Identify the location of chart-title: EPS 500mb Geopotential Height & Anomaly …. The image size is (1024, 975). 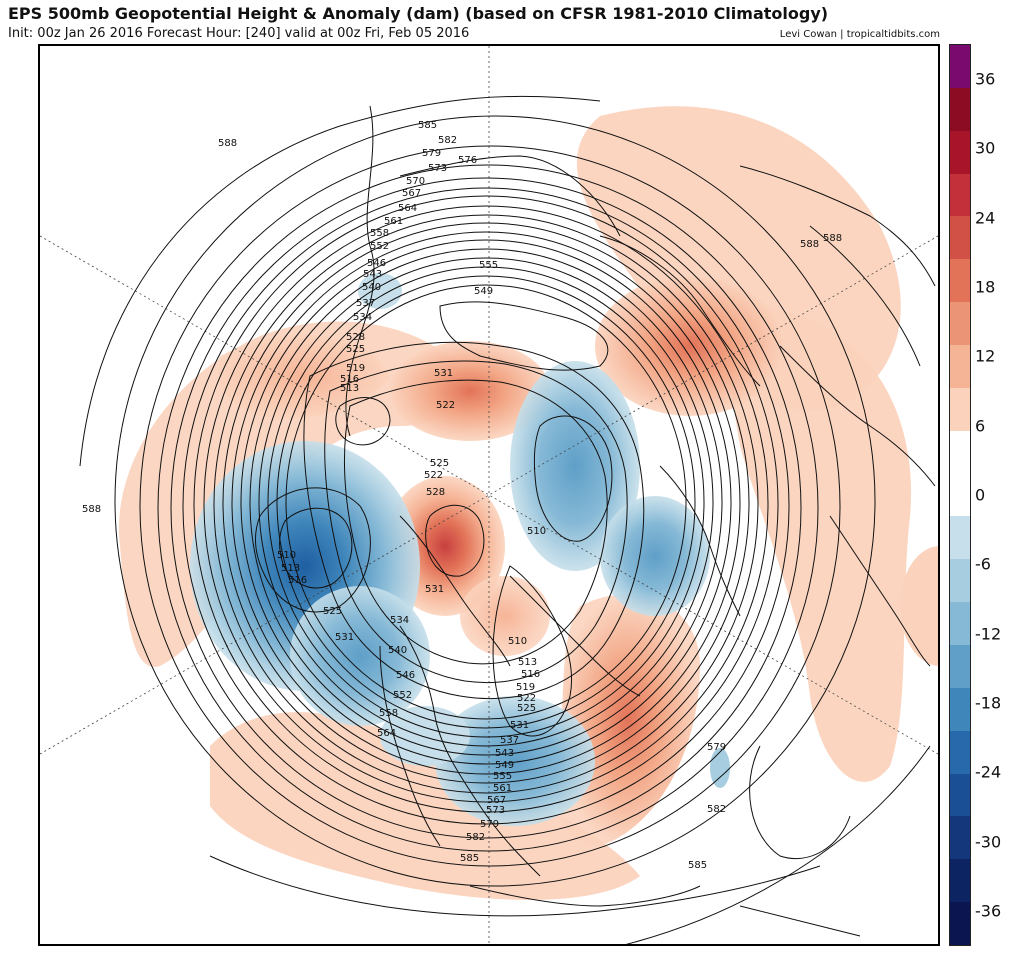
(418, 13).